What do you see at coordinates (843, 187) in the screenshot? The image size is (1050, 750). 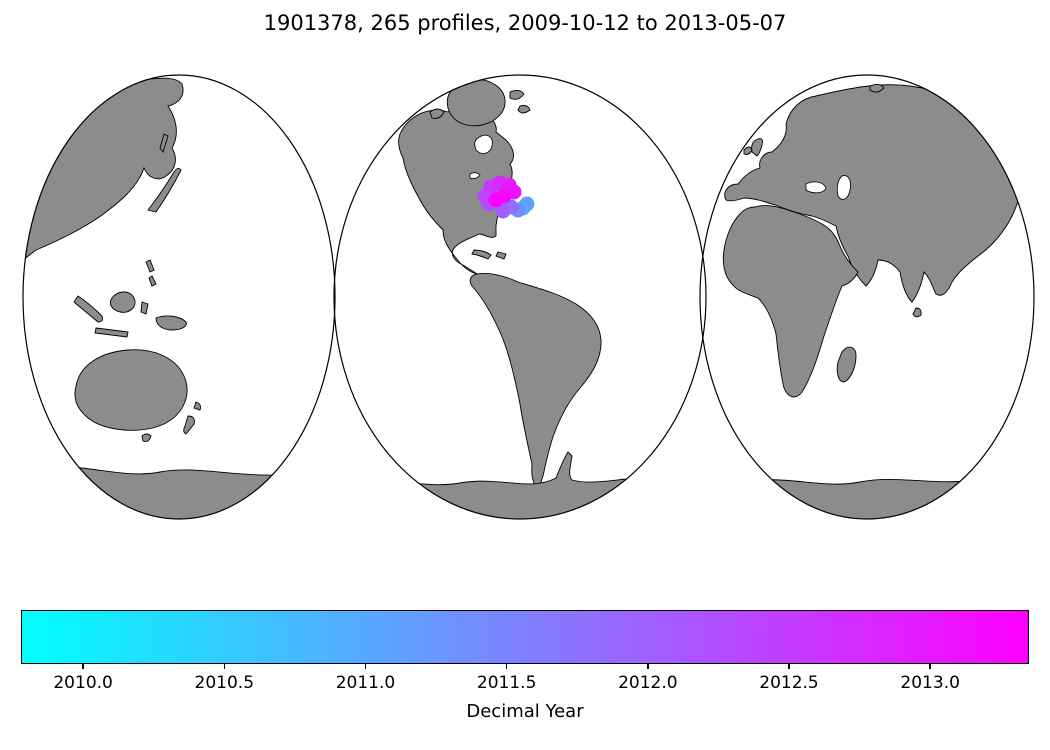 I see `caspian-sea` at bounding box center [843, 187].